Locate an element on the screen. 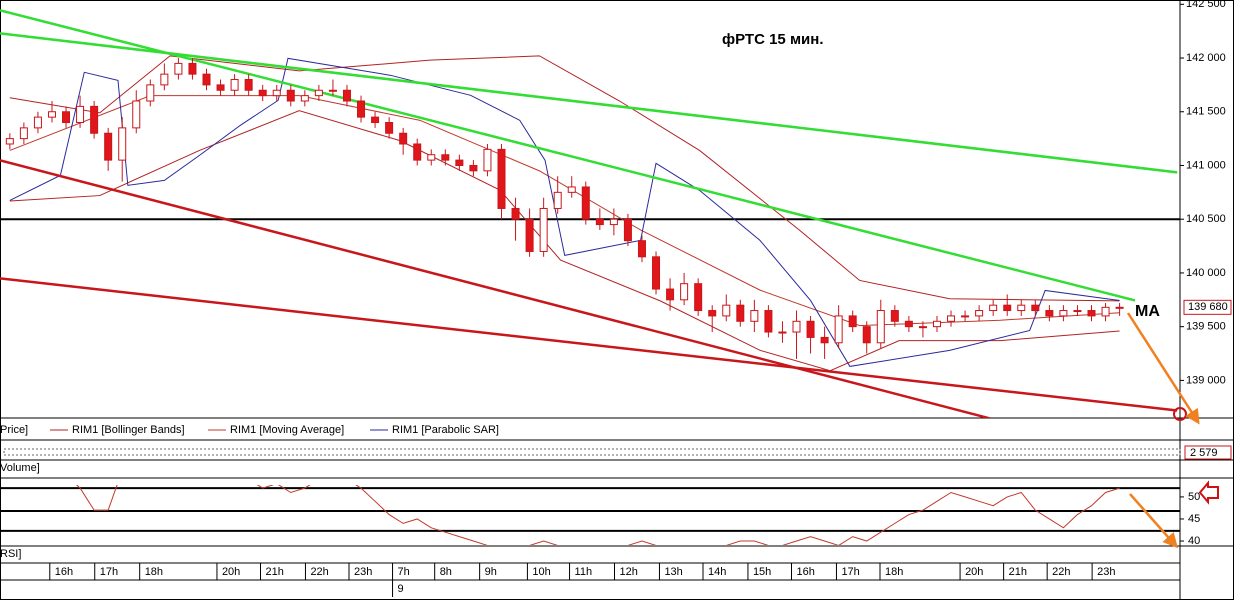  last-price-label: 139 680 is located at coordinates (1208, 307).